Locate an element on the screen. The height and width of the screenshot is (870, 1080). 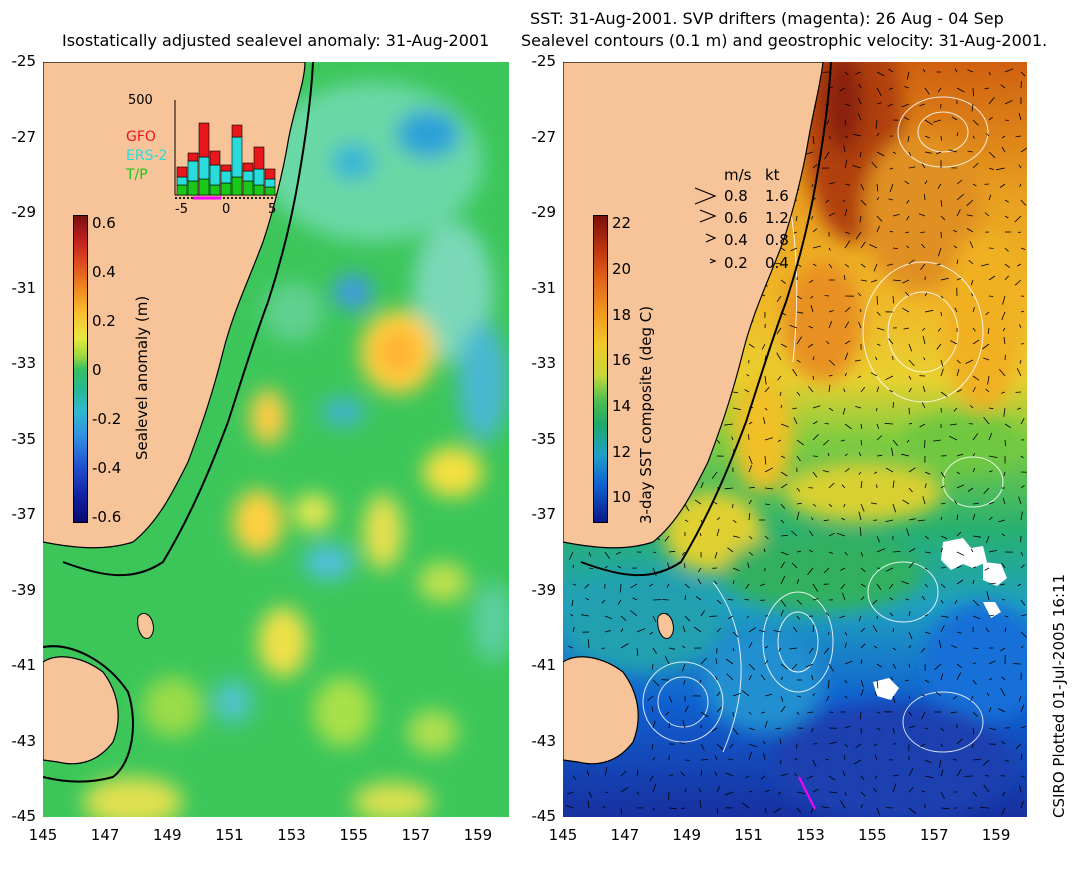
latitude-tick-label: -45 is located at coordinates (24, 816).